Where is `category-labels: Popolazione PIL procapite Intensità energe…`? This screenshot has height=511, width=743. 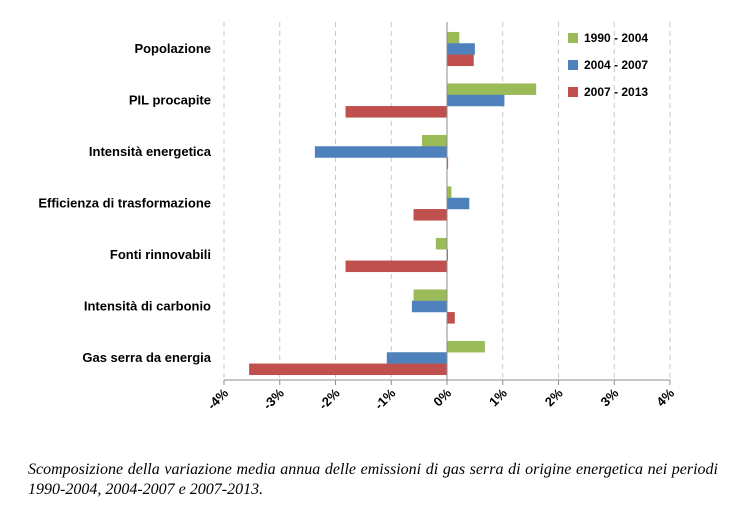
category-labels: Popolazione PIL procapite Intensità energe… is located at coordinates (124, 203).